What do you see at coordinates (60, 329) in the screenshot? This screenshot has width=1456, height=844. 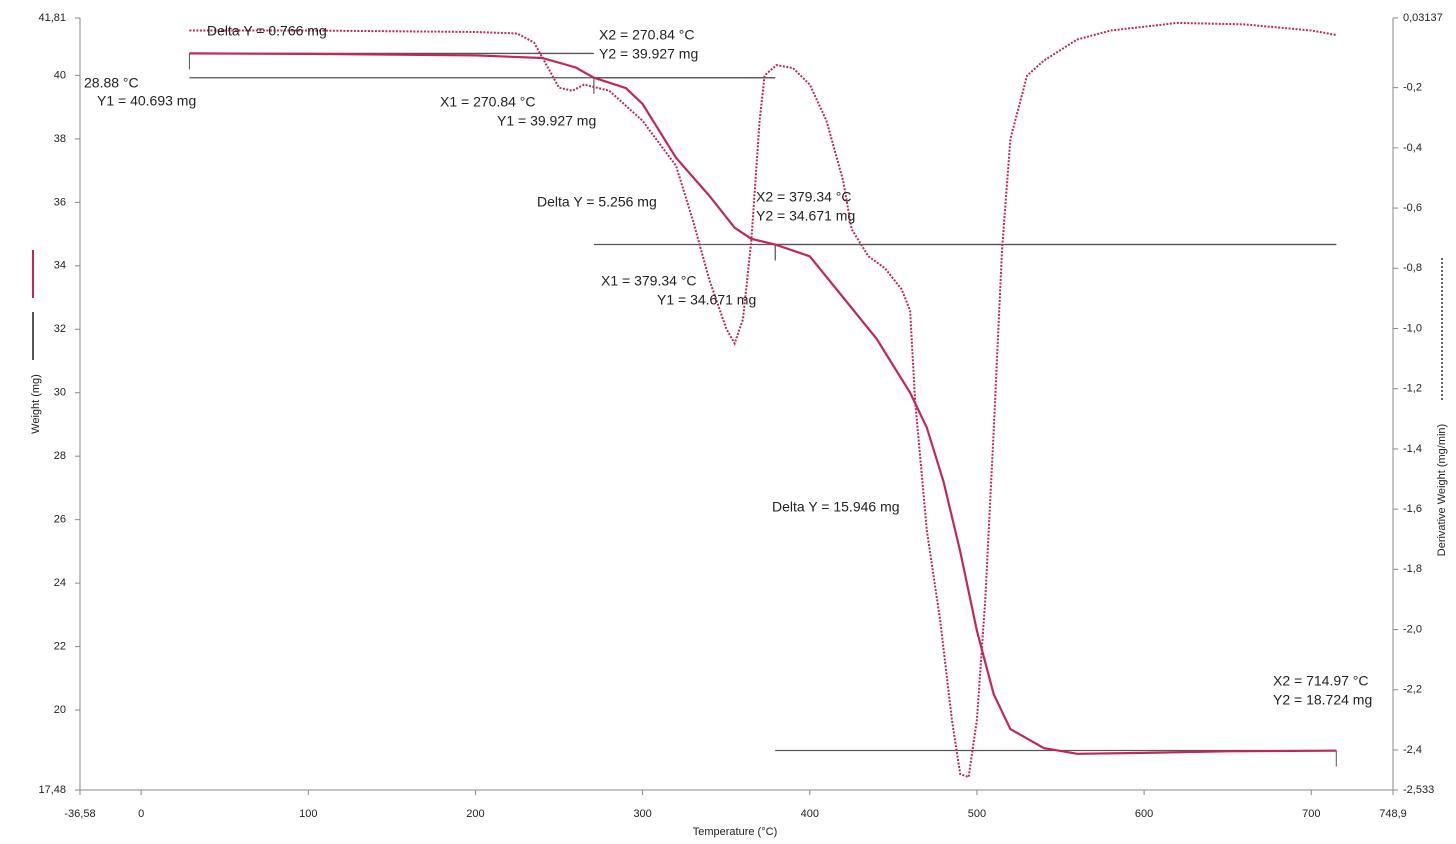 I see `y-tick-label: 32` at bounding box center [60, 329].